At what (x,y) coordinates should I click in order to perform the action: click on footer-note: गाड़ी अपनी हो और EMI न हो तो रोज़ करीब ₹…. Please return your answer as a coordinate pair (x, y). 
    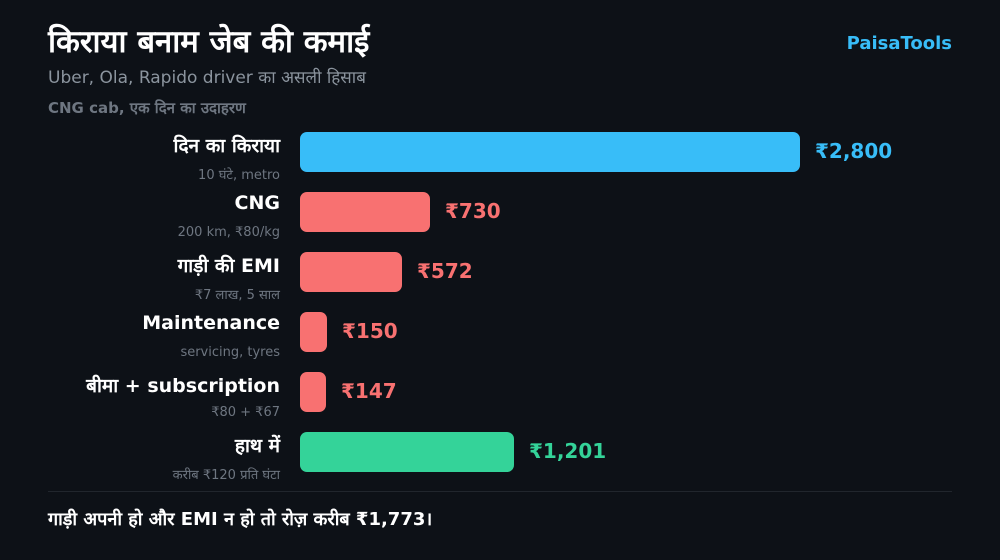
    Looking at the image, I should click on (240, 519).